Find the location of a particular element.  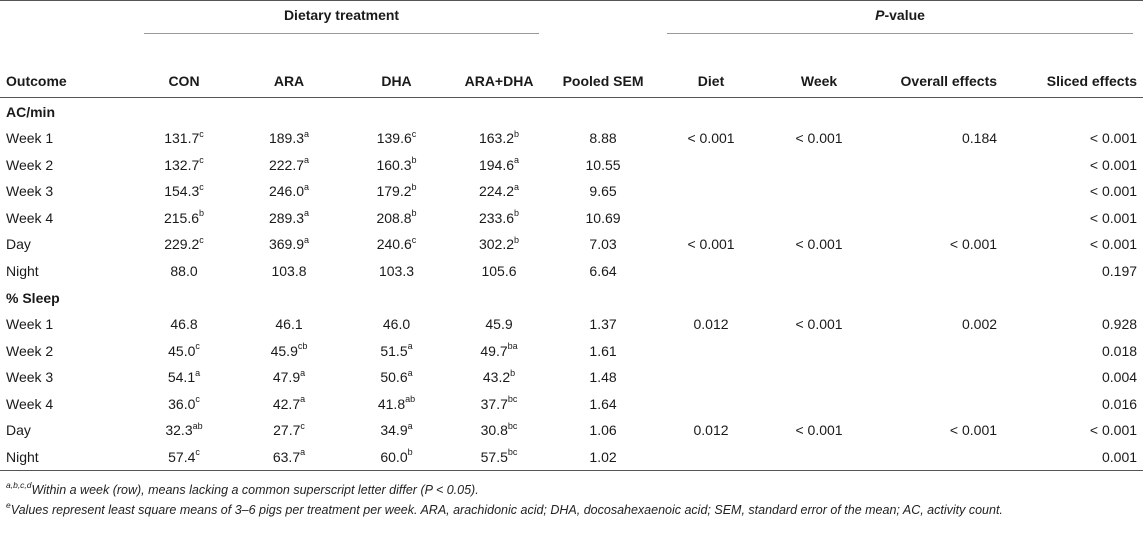

table-row: Week 4 36.0c 42.7a 41.8ab 37.7bc 1.64 0.016 is located at coordinates (571, 404).